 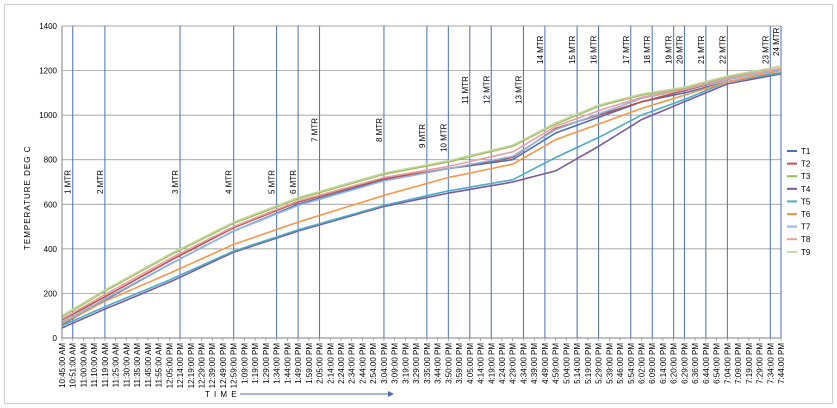 What do you see at coordinates (391, 394) in the screenshot?
I see `x-axis-title-arrowhead` at bounding box center [391, 394].